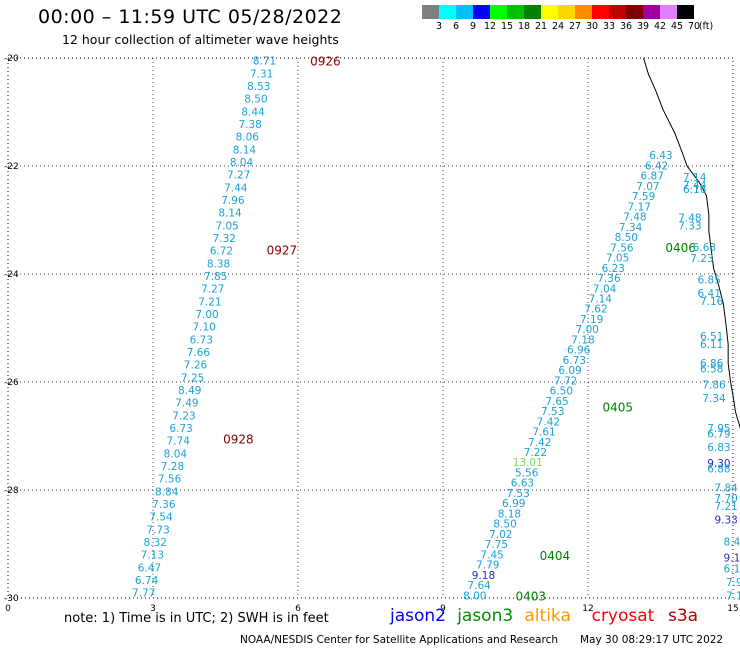 This screenshot has height=650, width=740. I want to click on lat-tick-label: -28, so click(11, 491).